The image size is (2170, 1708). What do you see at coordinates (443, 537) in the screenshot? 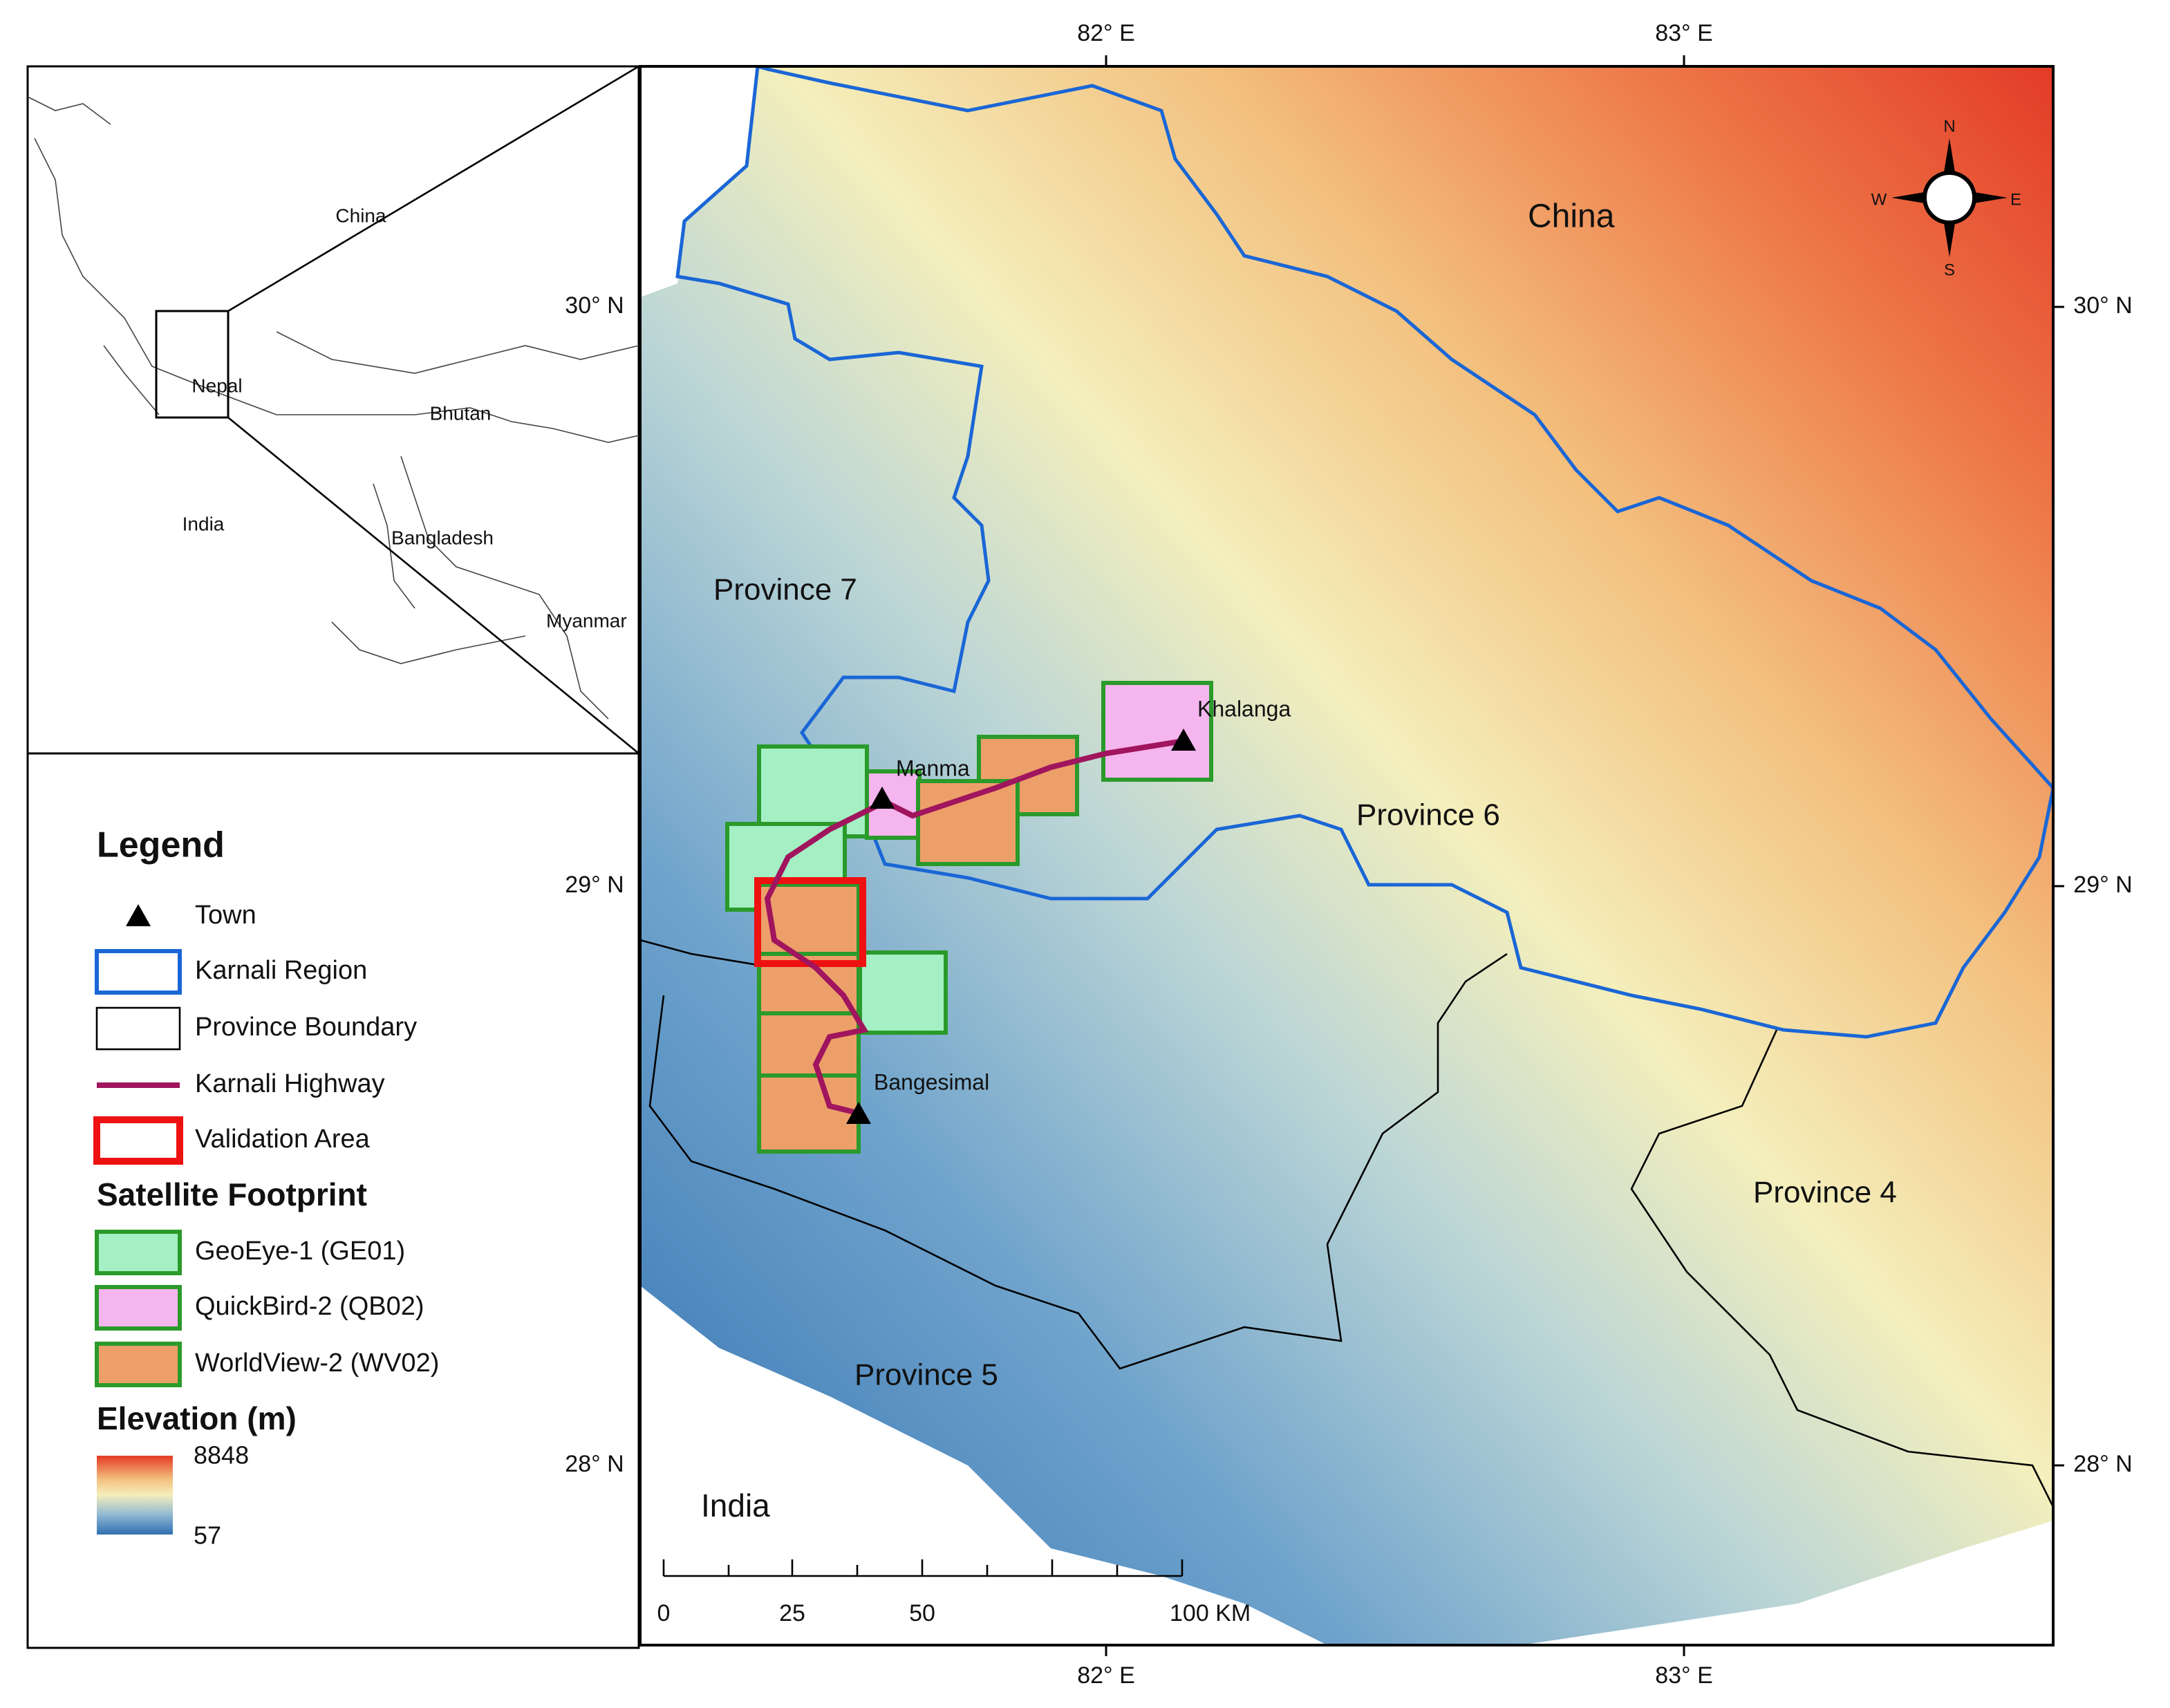
I see `inset-label: Bangladesh` at bounding box center [443, 537].